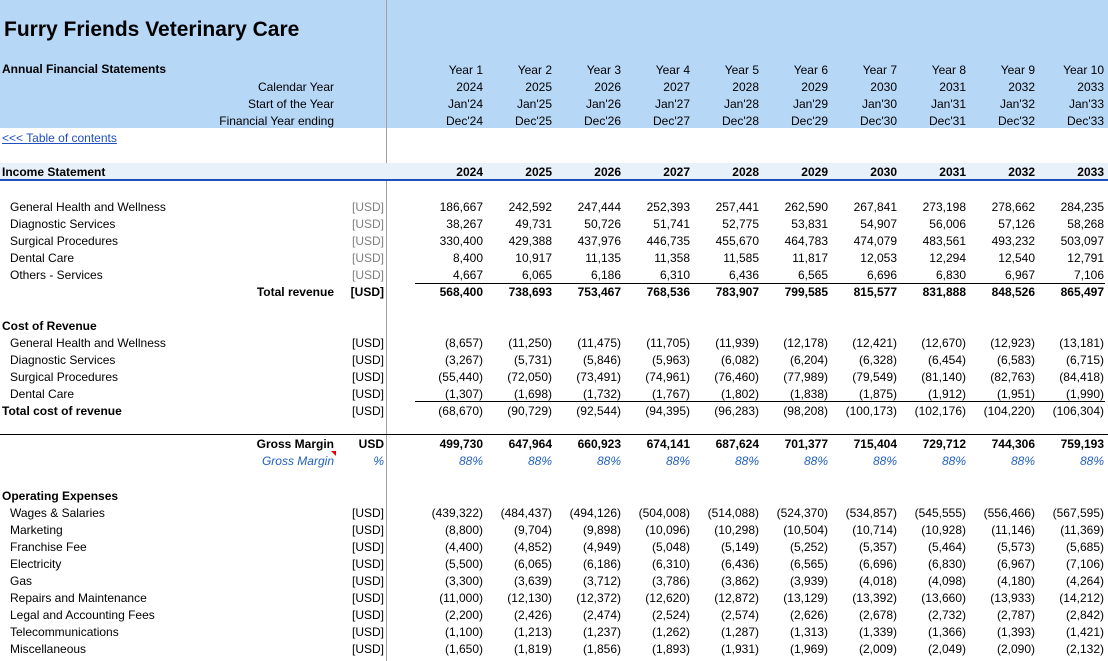  What do you see at coordinates (1015, 547) in the screenshot?
I see `line-value: (5,573)` at bounding box center [1015, 547].